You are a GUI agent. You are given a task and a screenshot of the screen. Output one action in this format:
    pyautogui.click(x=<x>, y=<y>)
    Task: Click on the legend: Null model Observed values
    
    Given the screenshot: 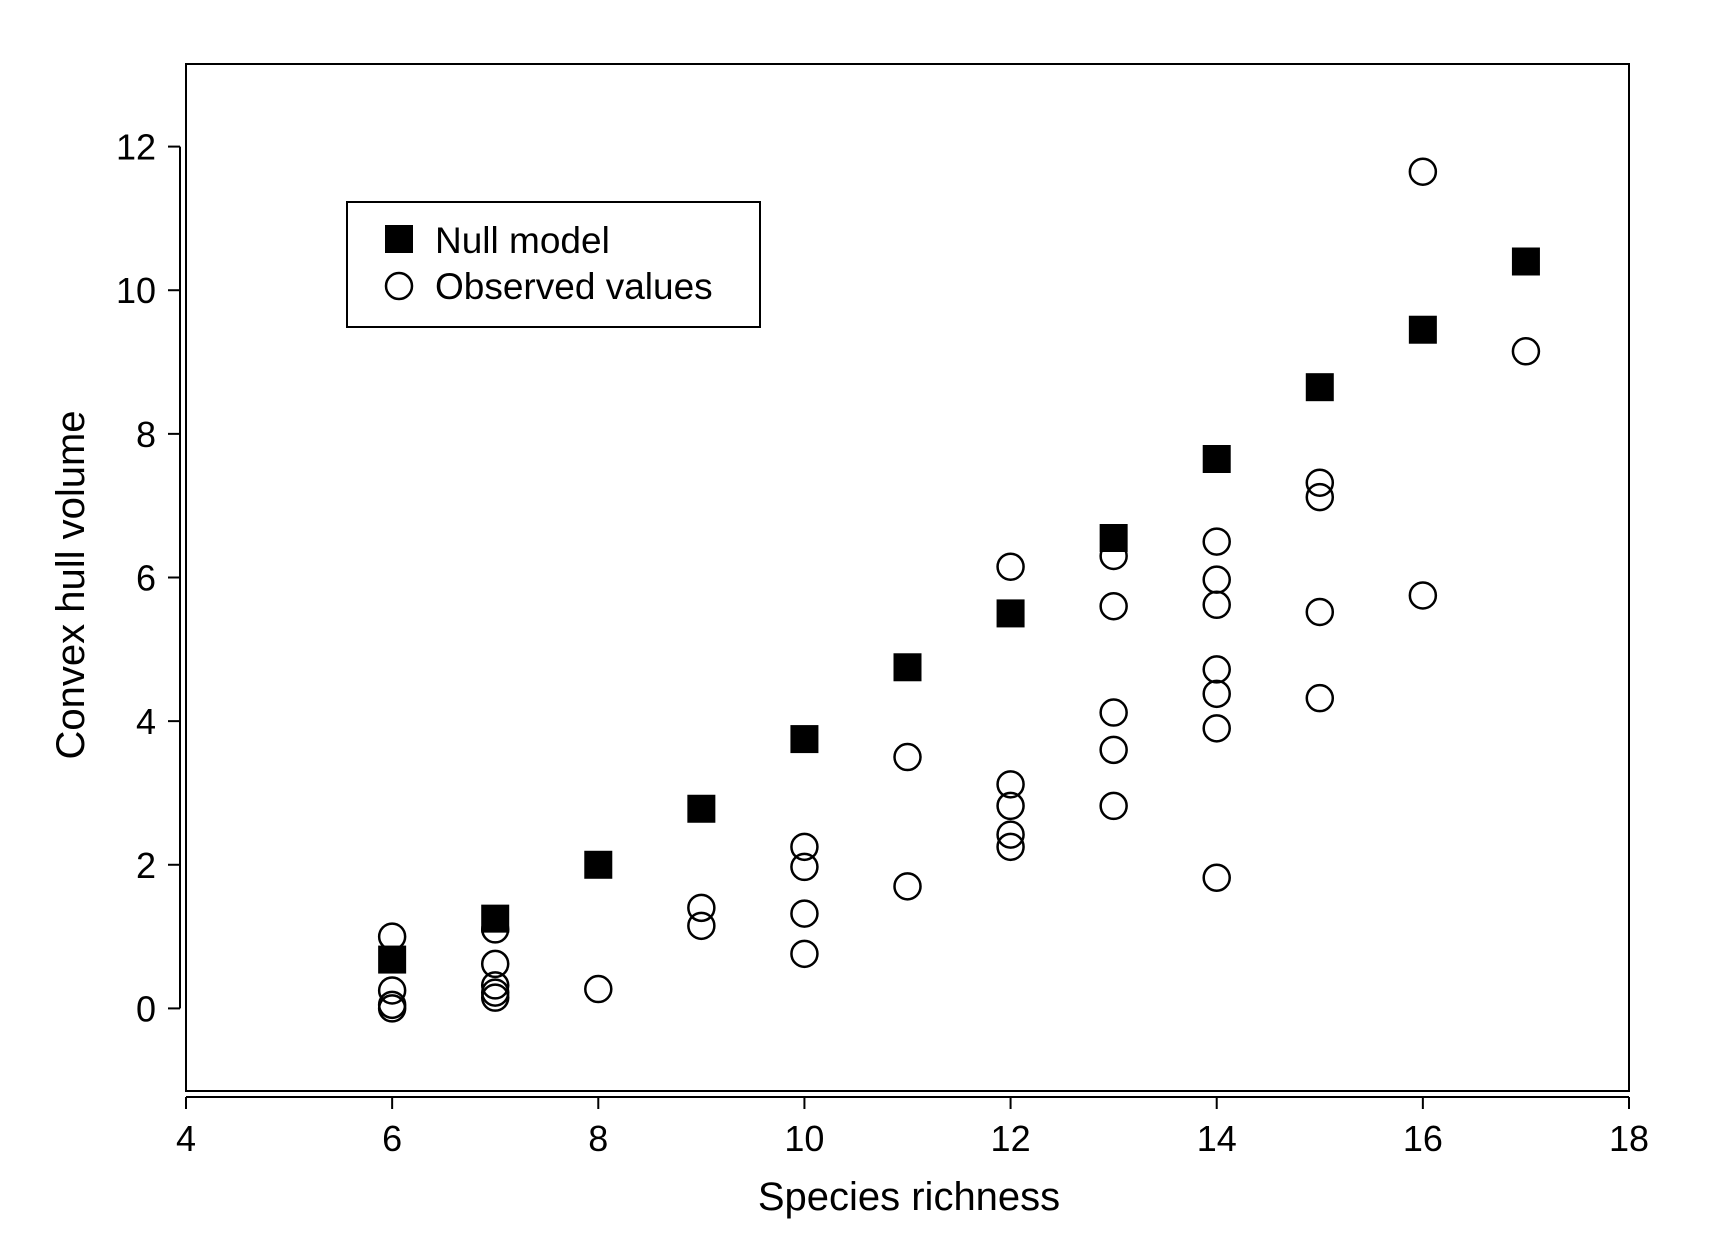 What is the action you would take?
    pyautogui.click(x=553, y=264)
    